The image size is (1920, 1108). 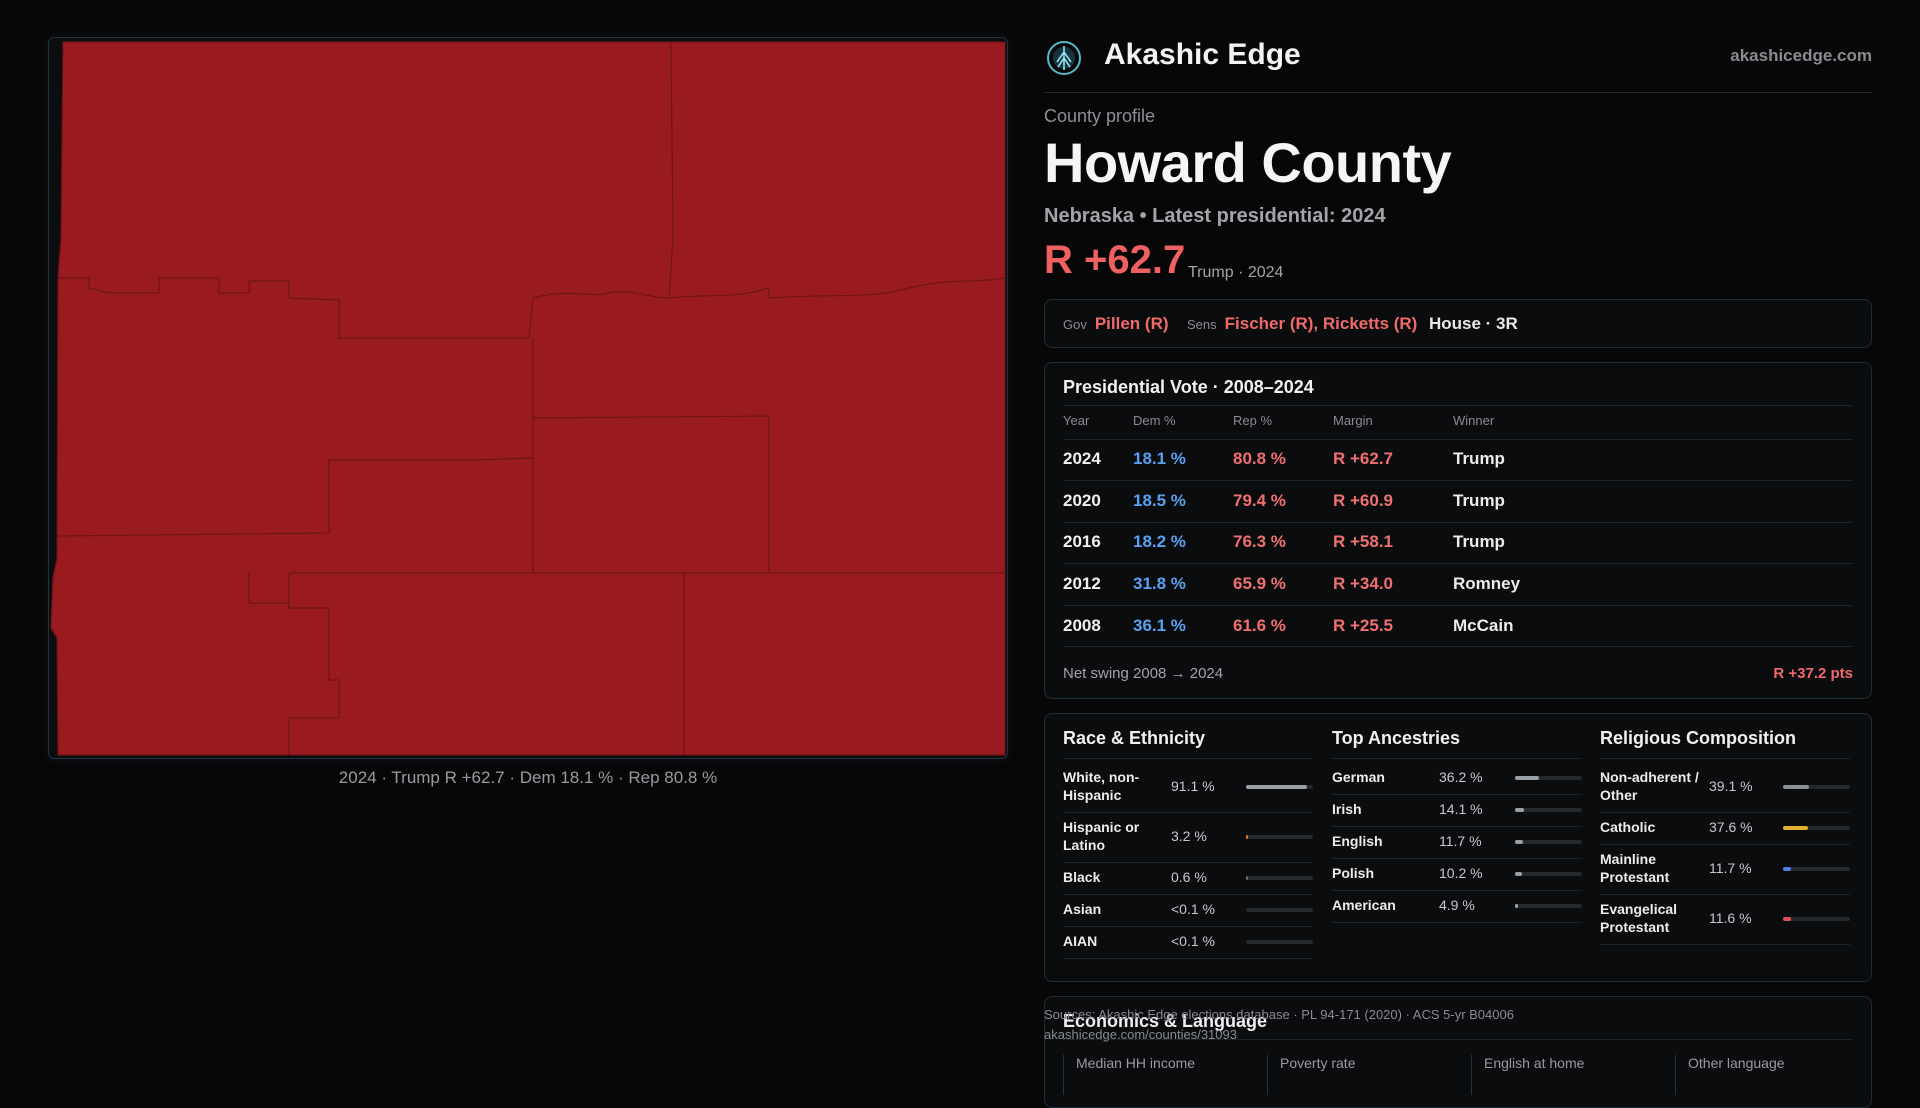 I want to click on brand-header: Akashic Edge akashicedge.com, so click(x=1458, y=64).